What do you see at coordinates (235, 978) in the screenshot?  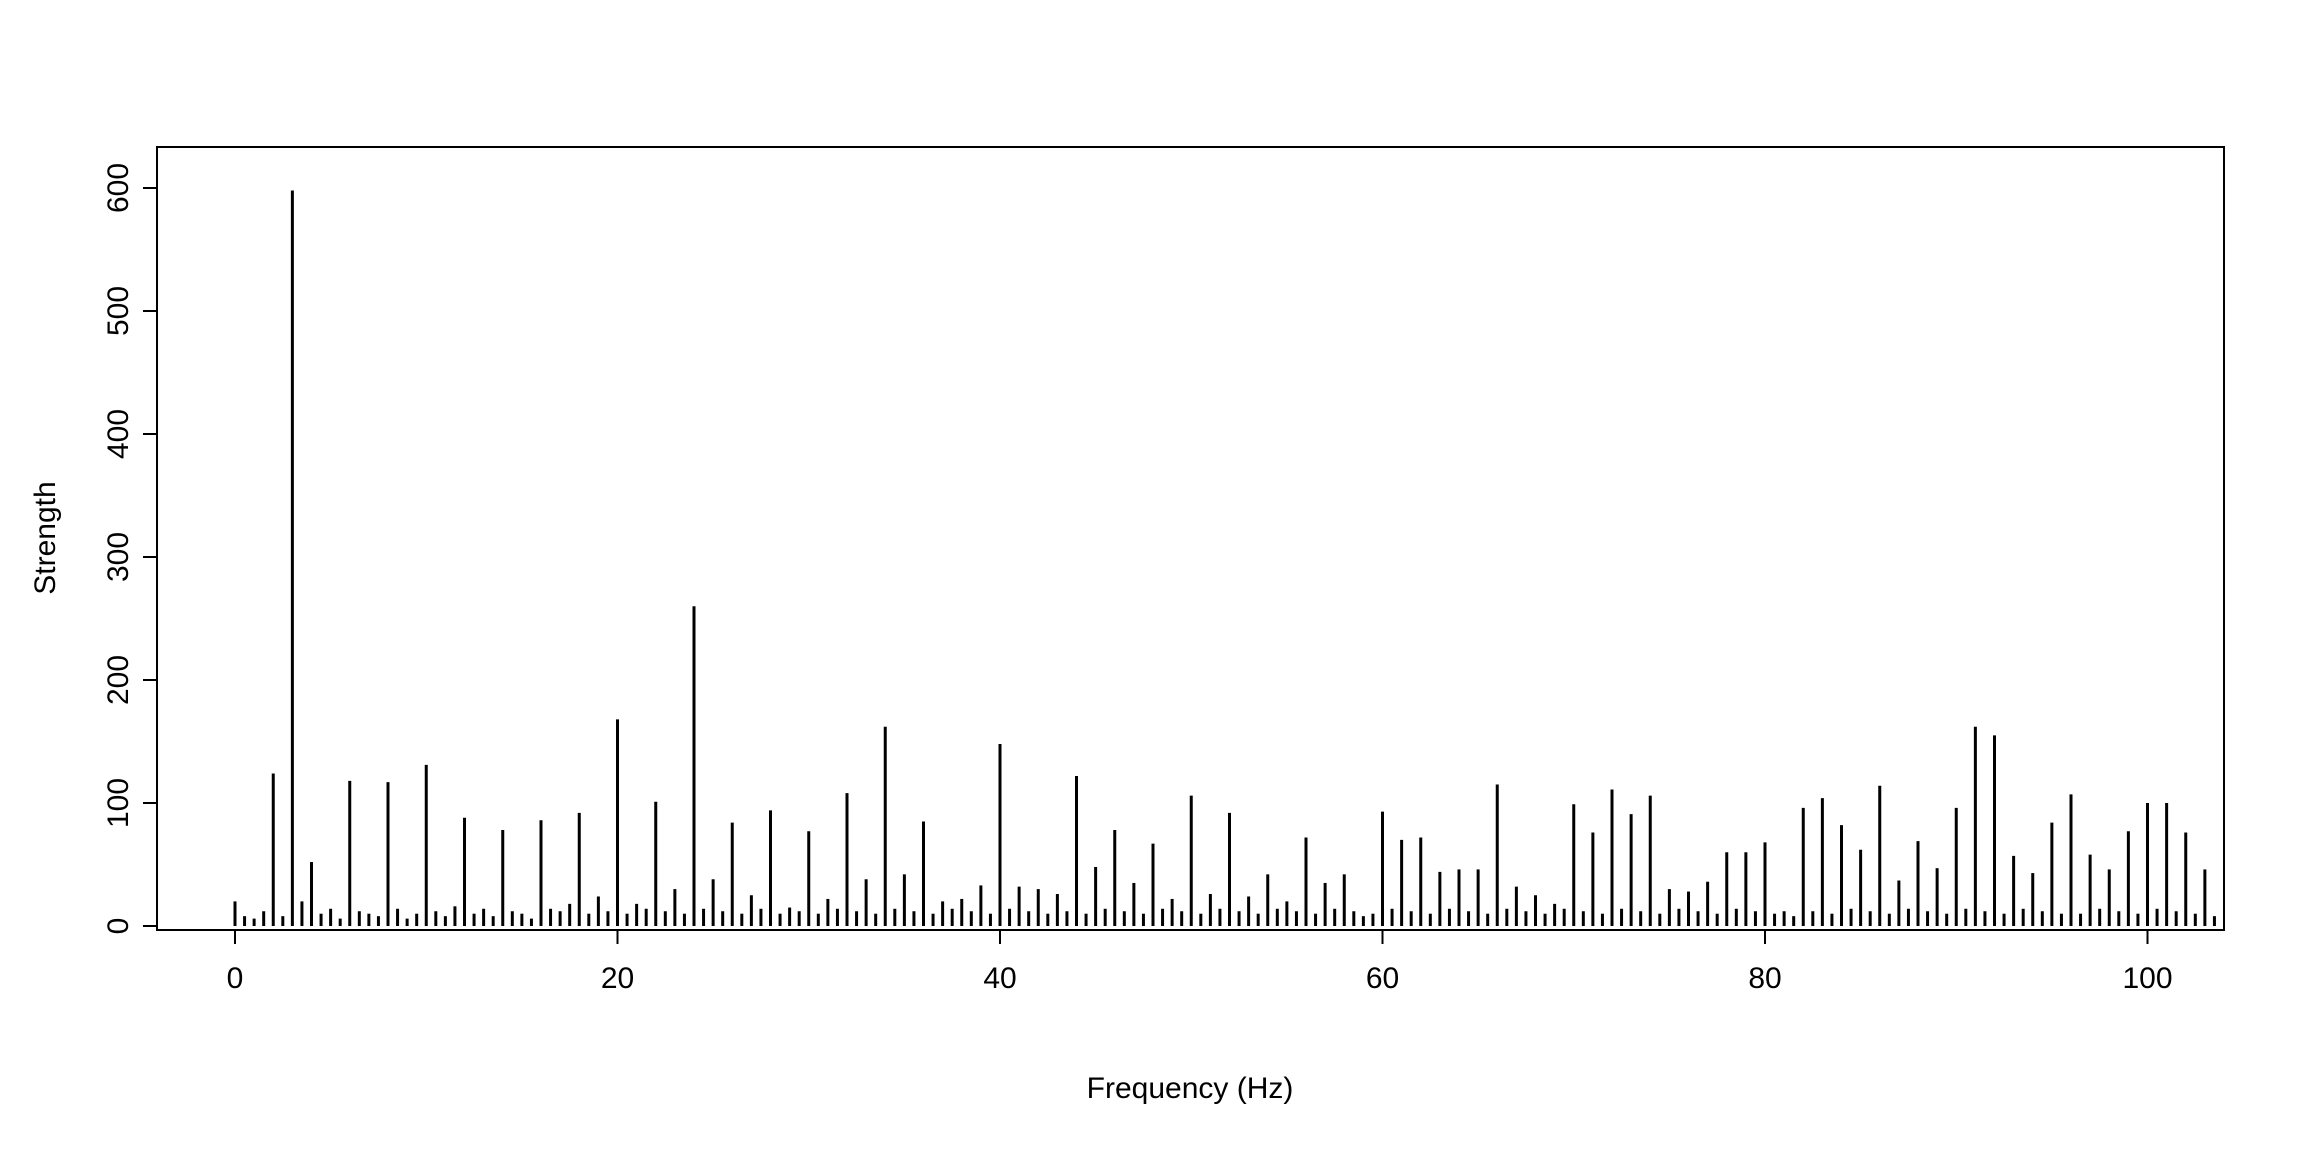 I see `x-tick-label: 0` at bounding box center [235, 978].